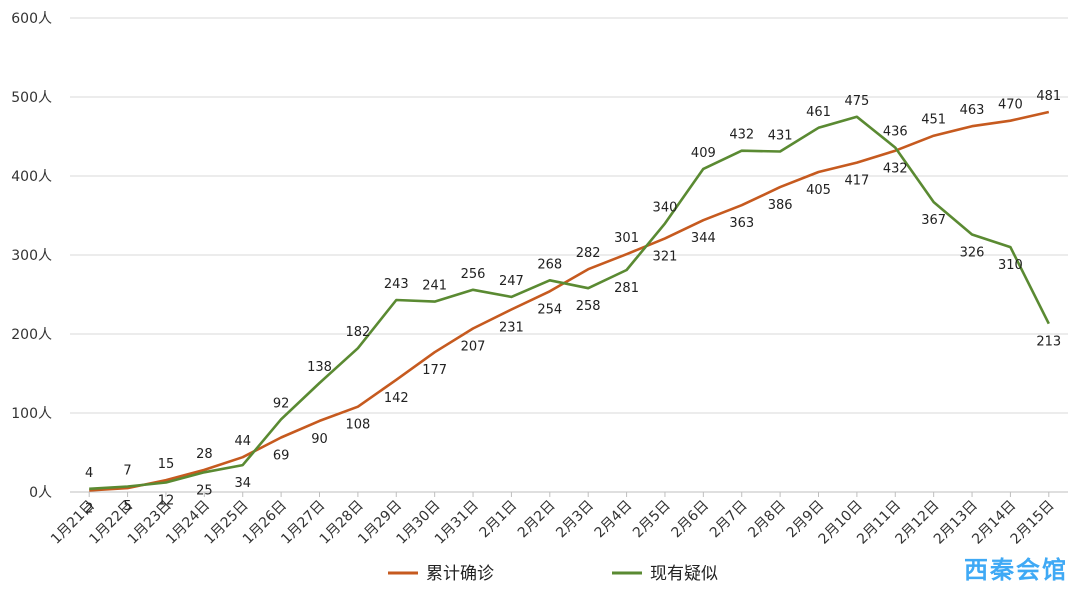 This screenshot has width=1080, height=593. Describe the element at coordinates (460, 574) in the screenshot. I see `legend-label: 累计确诊` at that location.